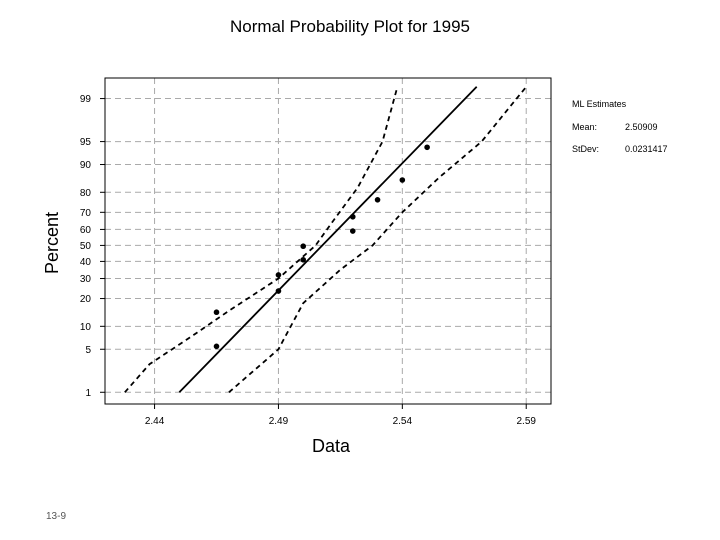 The width and height of the screenshot is (720, 540). Describe the element at coordinates (86, 213) in the screenshot. I see `y-tick-label: 70` at that location.